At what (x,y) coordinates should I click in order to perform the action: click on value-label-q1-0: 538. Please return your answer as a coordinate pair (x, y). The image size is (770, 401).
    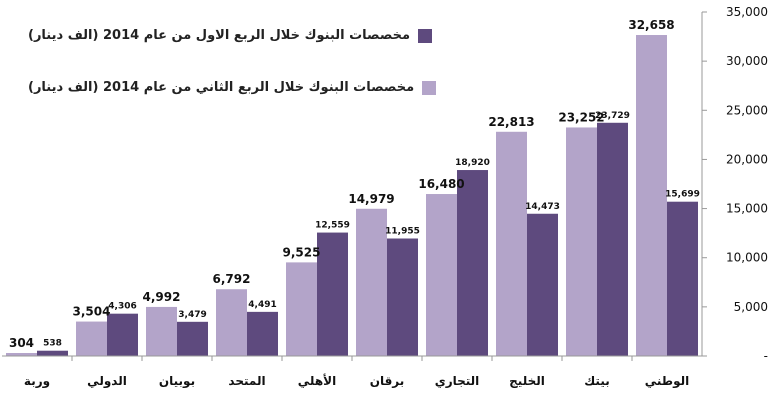
    Looking at the image, I should click on (52, 344).